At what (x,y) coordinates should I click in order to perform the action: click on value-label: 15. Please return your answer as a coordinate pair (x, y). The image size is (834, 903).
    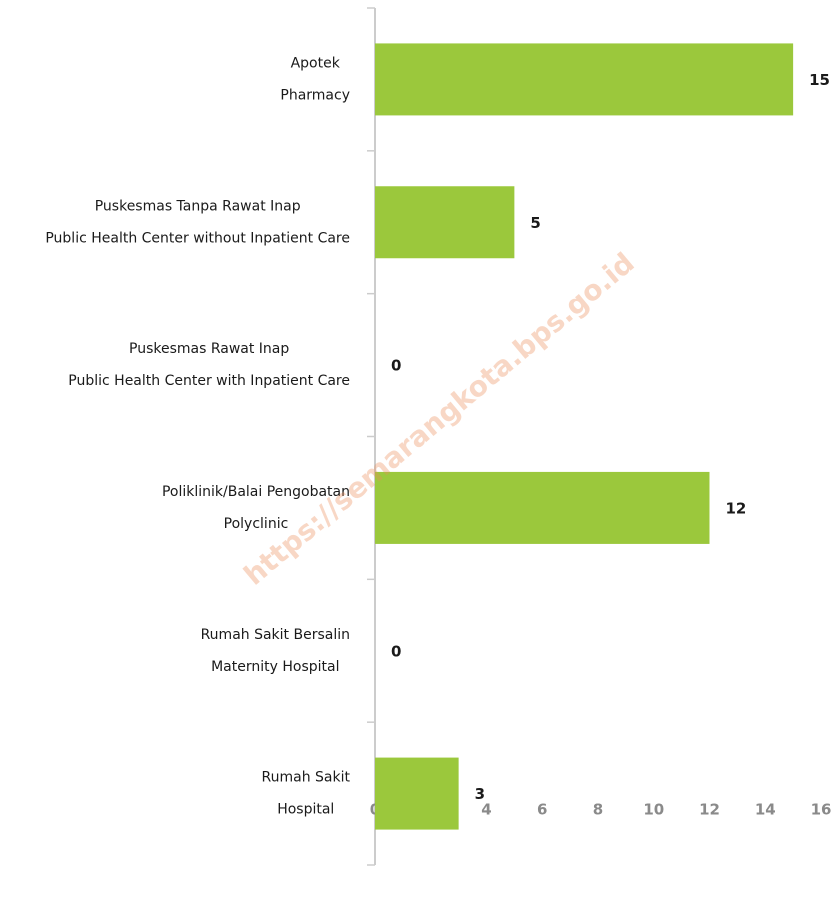
    Looking at the image, I should click on (819, 80).